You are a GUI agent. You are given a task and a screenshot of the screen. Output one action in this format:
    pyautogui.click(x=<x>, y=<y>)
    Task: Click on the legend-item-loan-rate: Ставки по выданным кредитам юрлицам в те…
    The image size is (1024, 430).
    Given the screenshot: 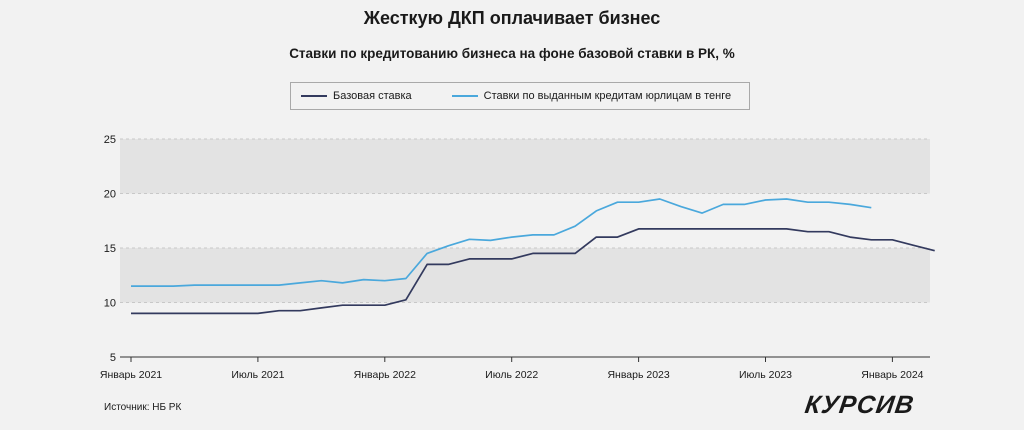 What is the action you would take?
    pyautogui.click(x=591, y=96)
    